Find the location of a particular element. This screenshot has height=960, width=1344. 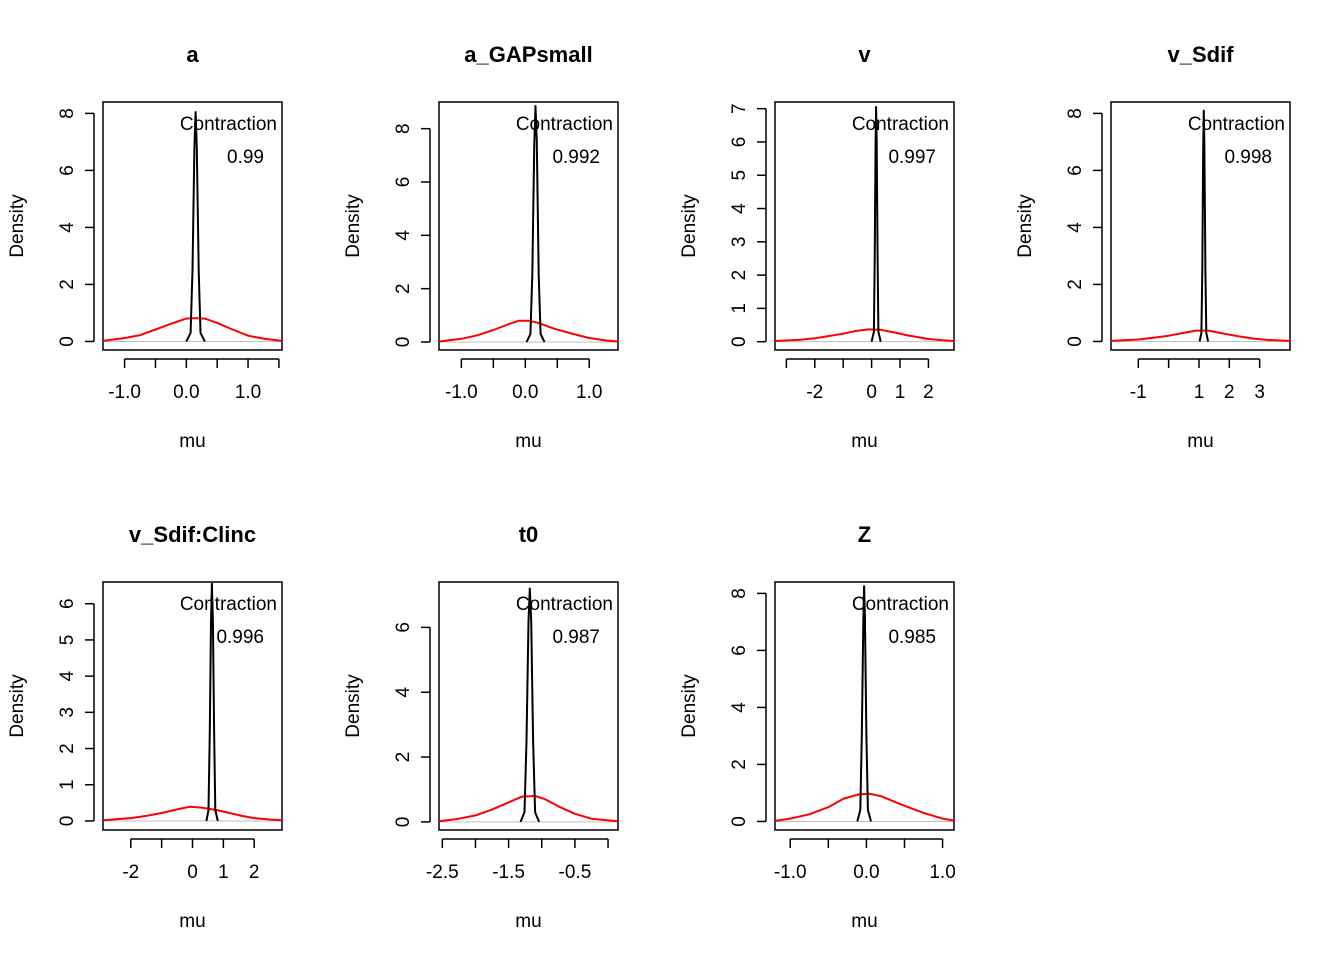

panel-title: v_Sdif:Clinc is located at coordinates (192, 534).